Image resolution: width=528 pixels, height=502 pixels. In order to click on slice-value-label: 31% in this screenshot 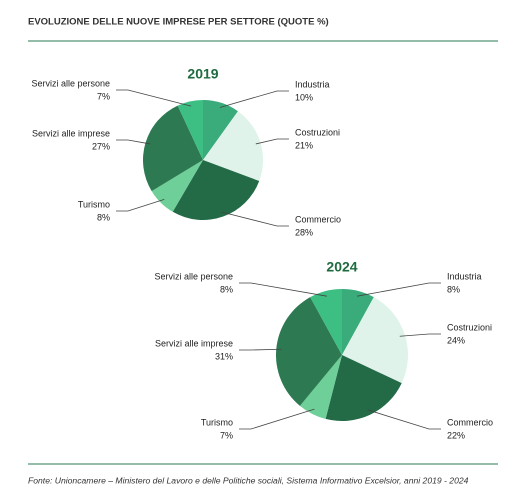, I will do `click(224, 356)`.